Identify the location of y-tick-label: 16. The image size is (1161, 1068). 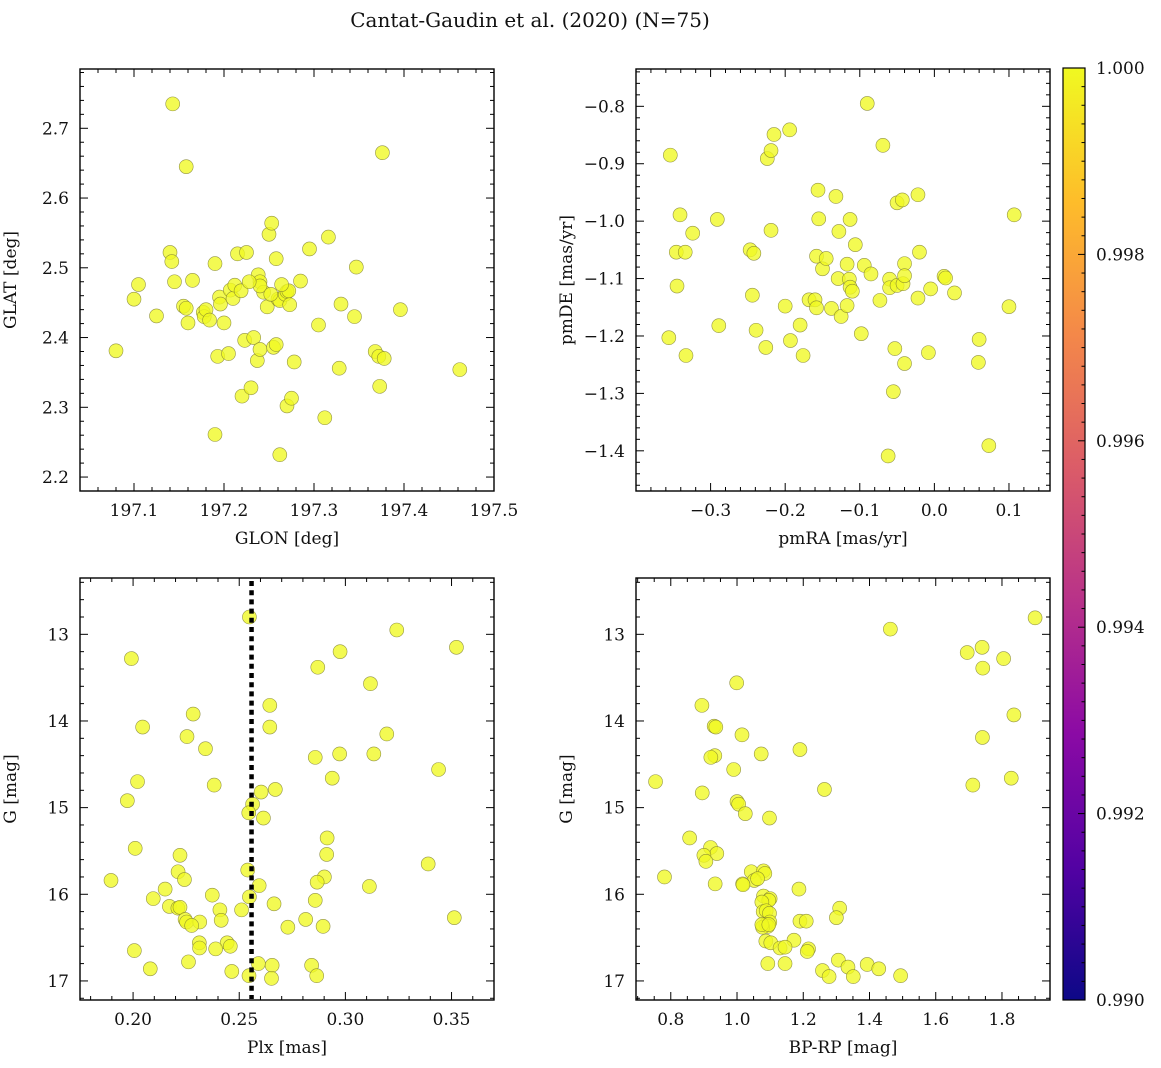
(58, 895).